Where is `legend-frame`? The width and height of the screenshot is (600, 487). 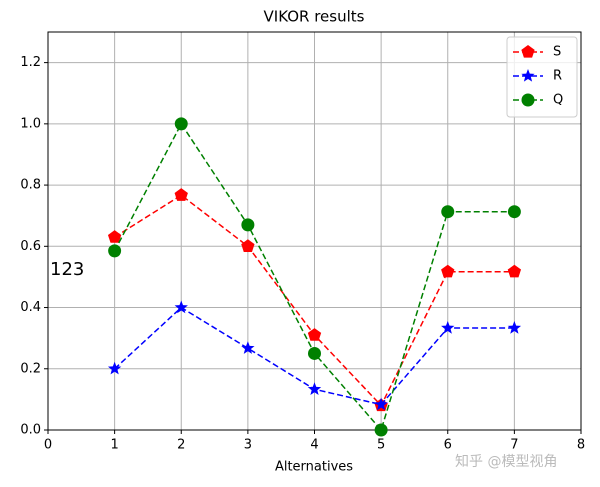
legend-frame is located at coordinates (542, 77).